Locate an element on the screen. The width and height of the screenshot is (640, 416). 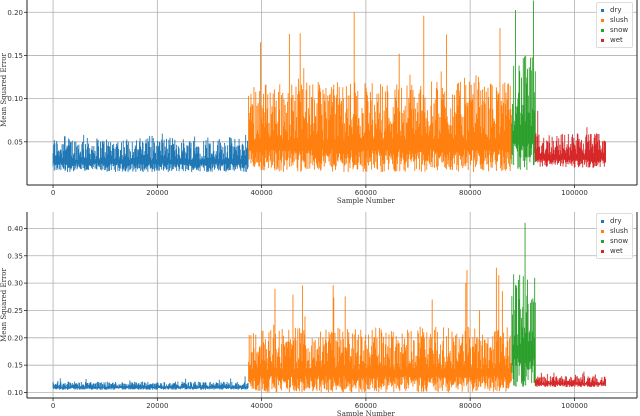
y-tick-label: 0.40 is located at coordinates (15, 229).